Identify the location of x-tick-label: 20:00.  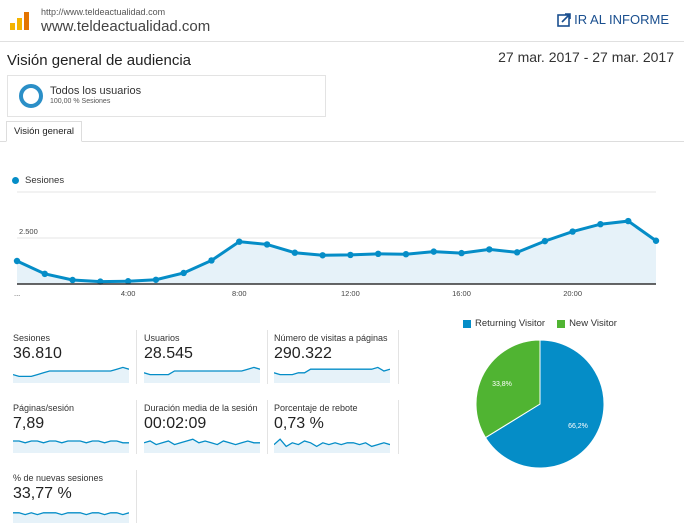
(572, 293).